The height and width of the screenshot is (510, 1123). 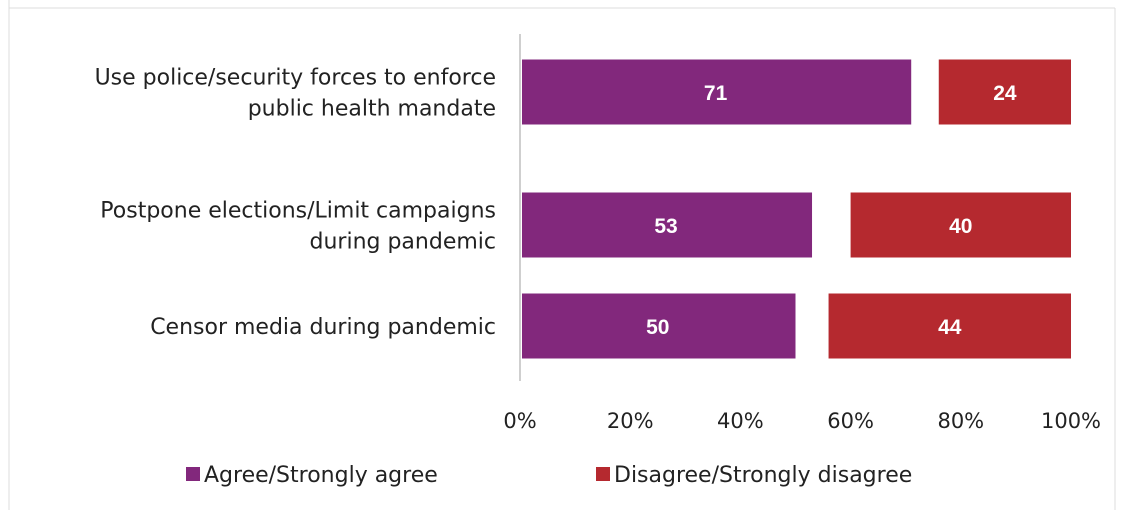 I want to click on disagree-value-label-0: 24, so click(x=1005, y=93).